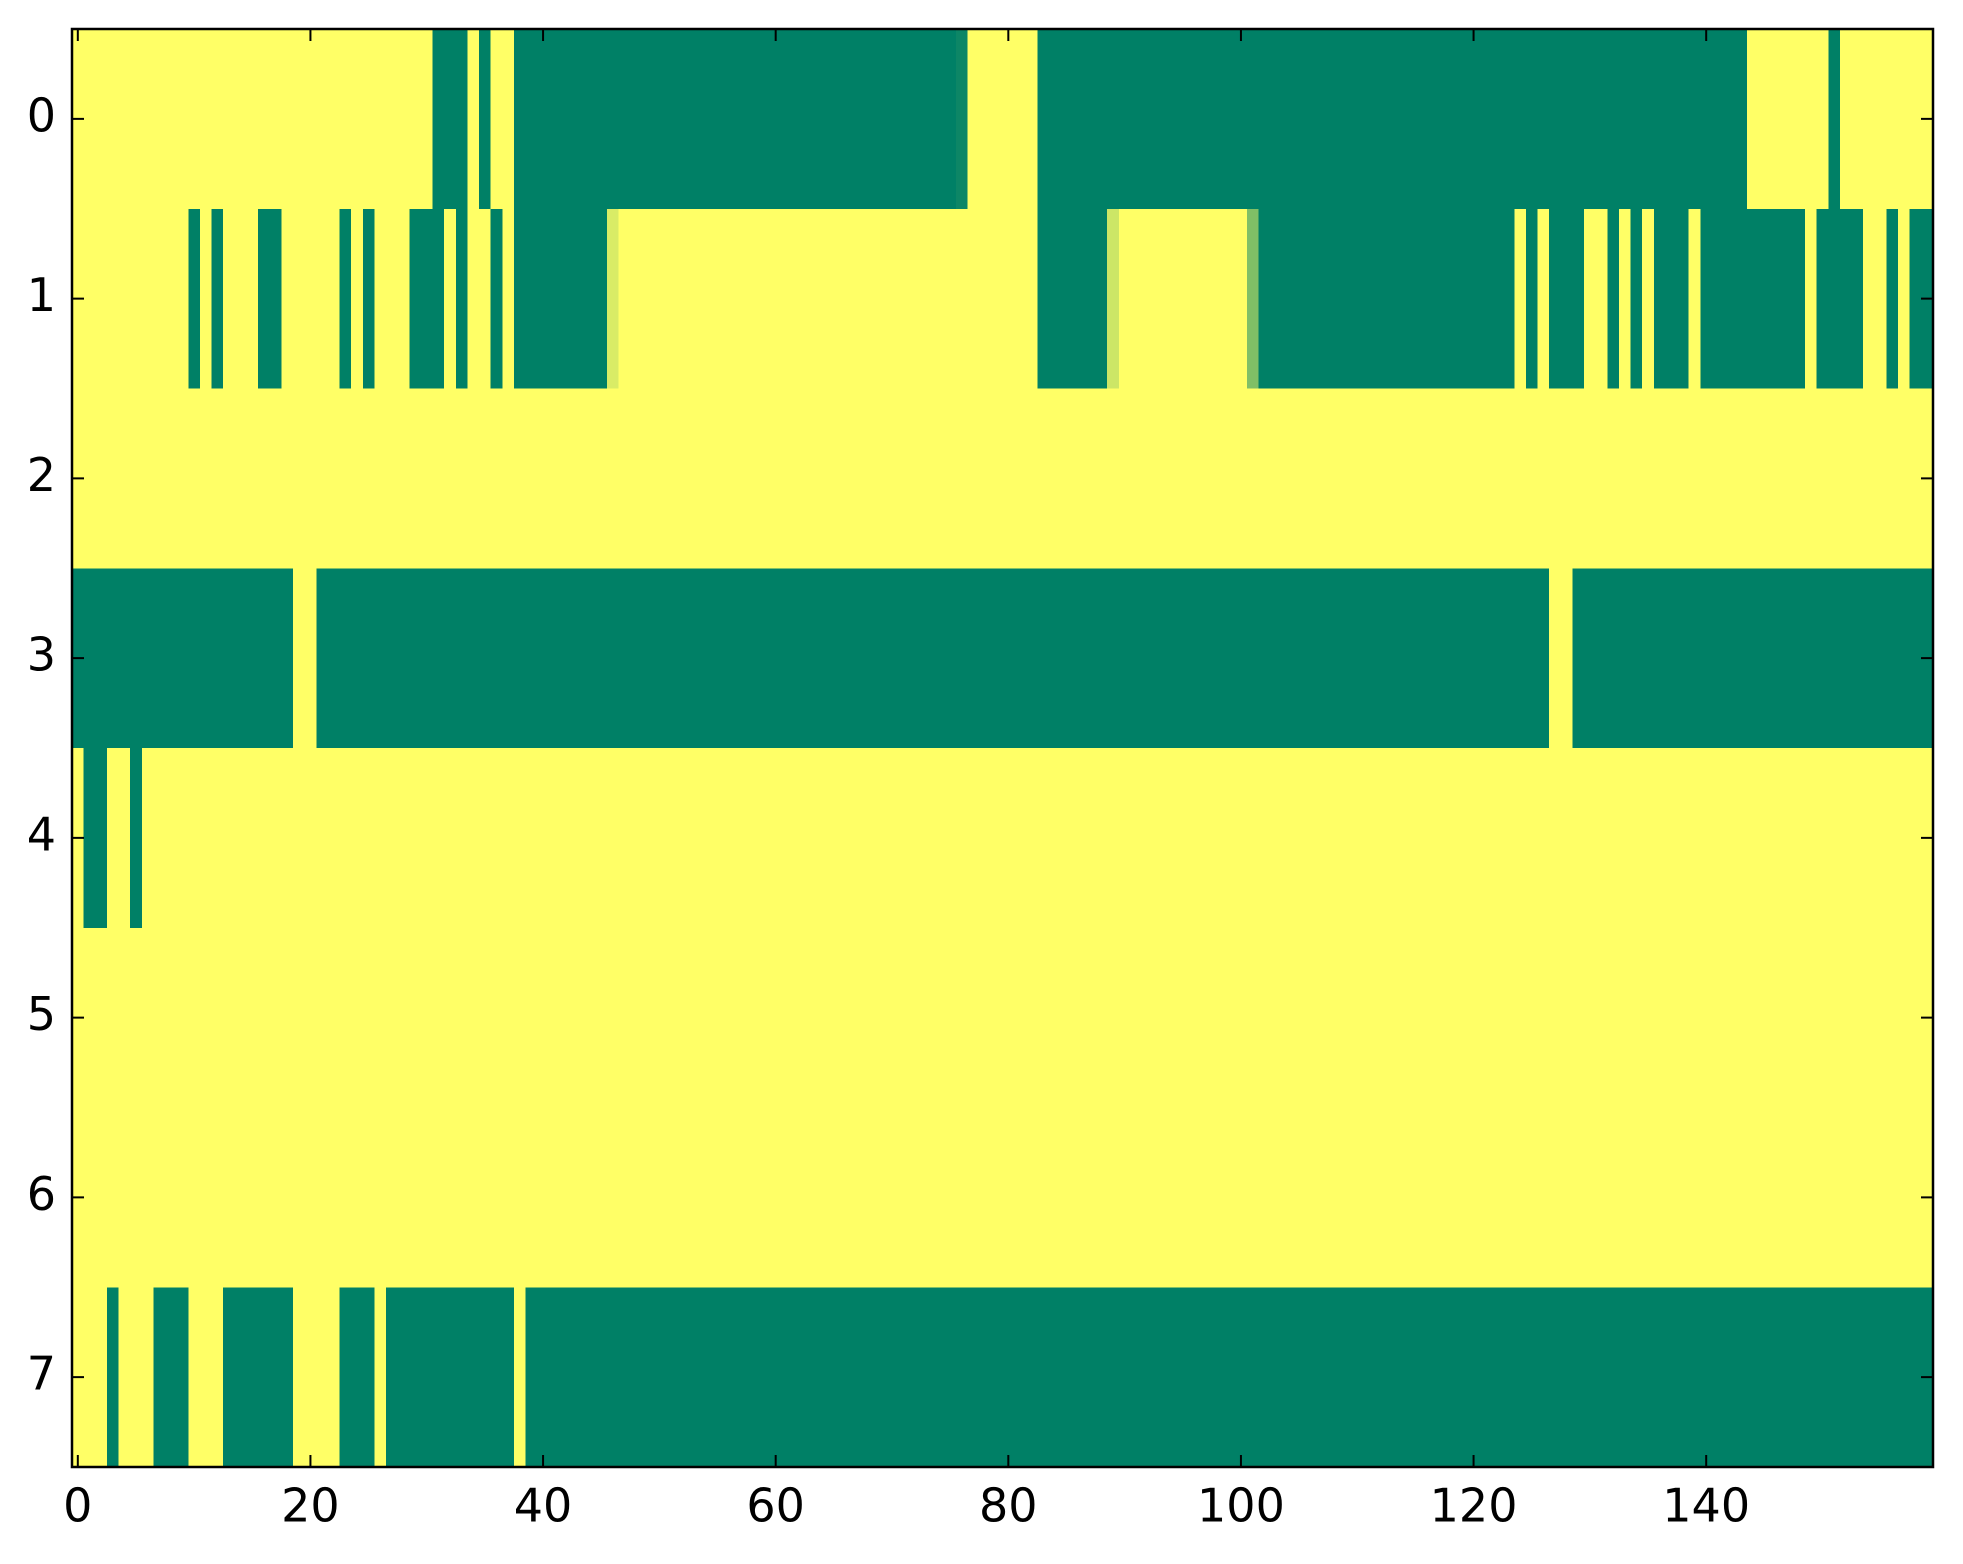 The width and height of the screenshot is (1963, 1564). I want to click on x-tick-label: 120, so click(1474, 1506).